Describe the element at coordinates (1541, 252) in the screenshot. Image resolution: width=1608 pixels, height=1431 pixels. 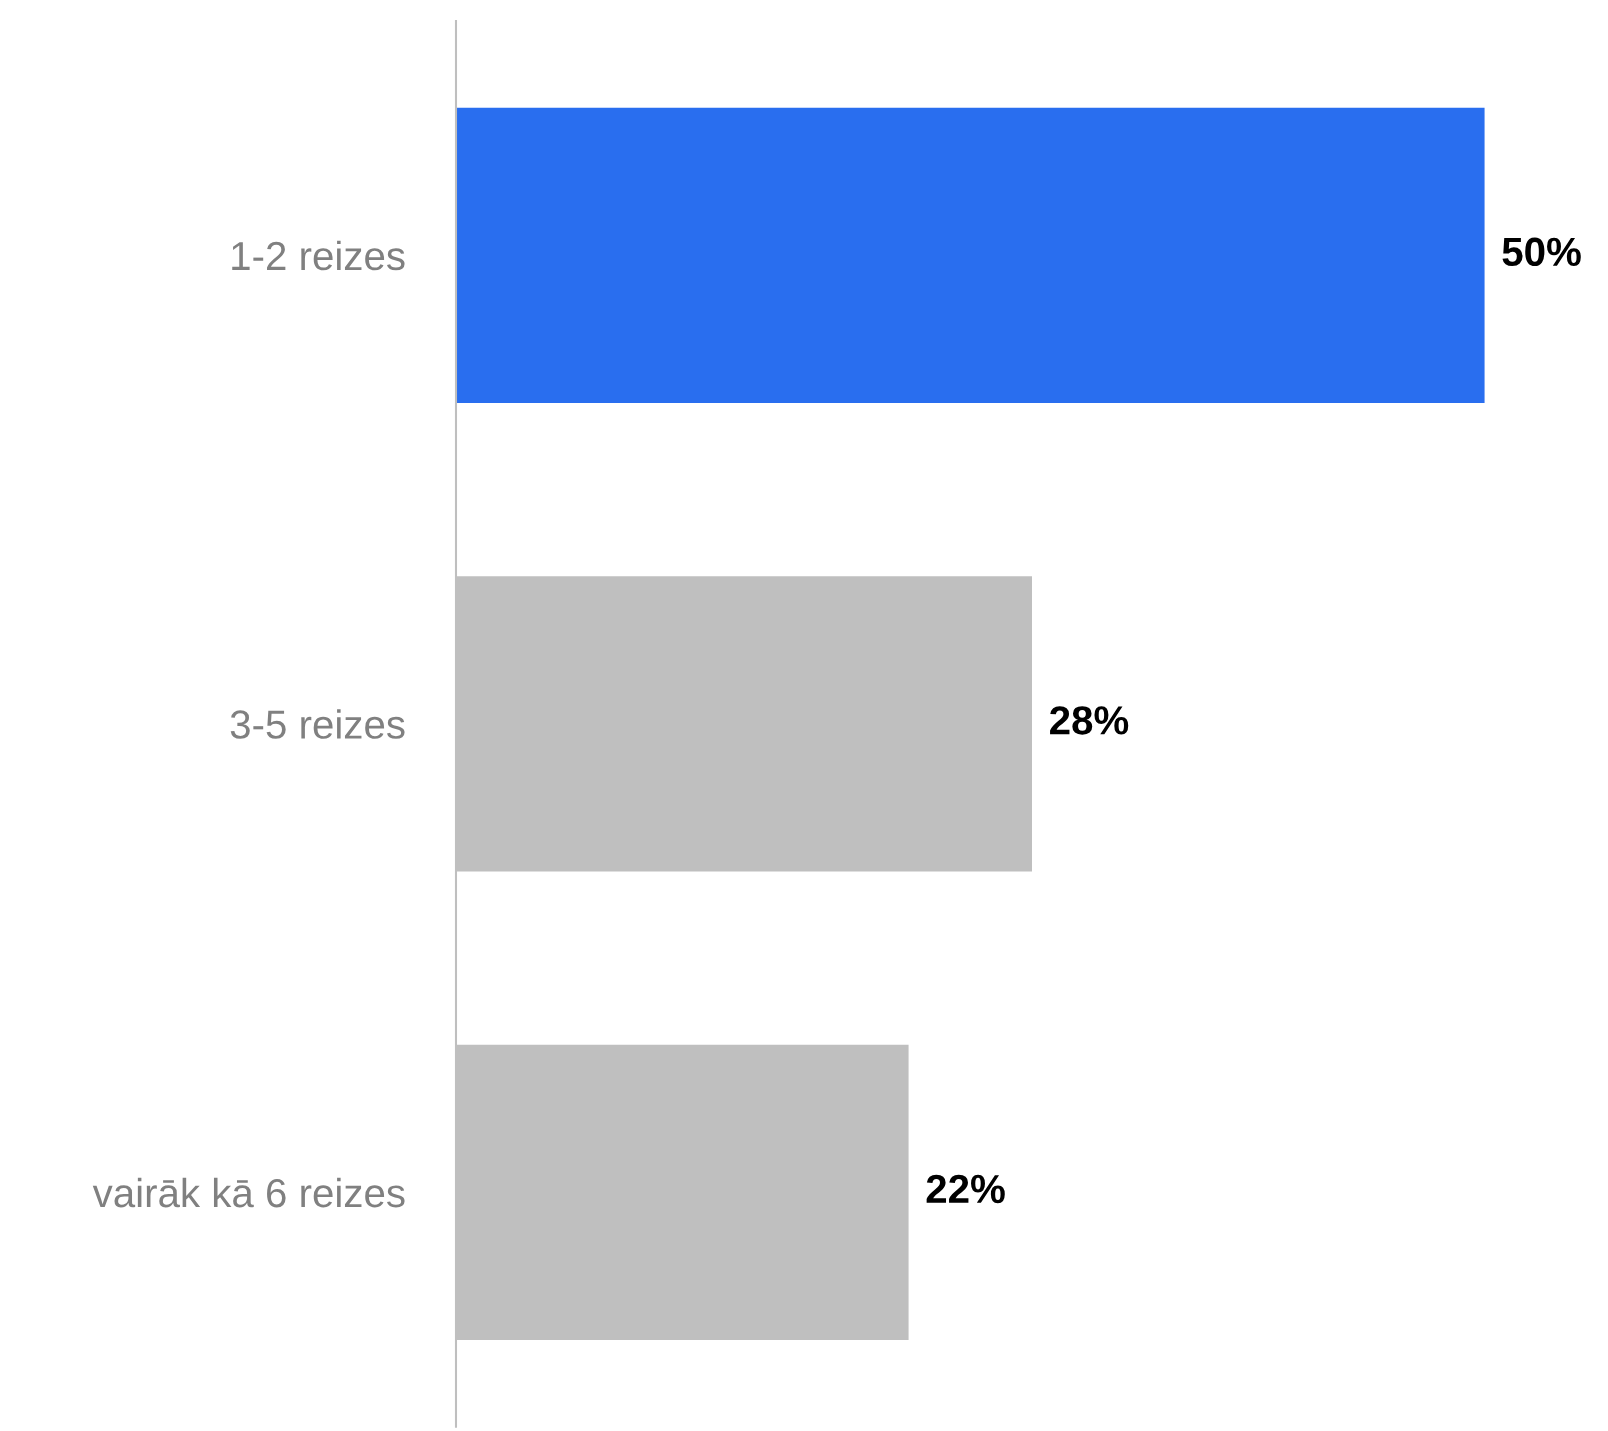
I see `data-label: 50%` at that location.